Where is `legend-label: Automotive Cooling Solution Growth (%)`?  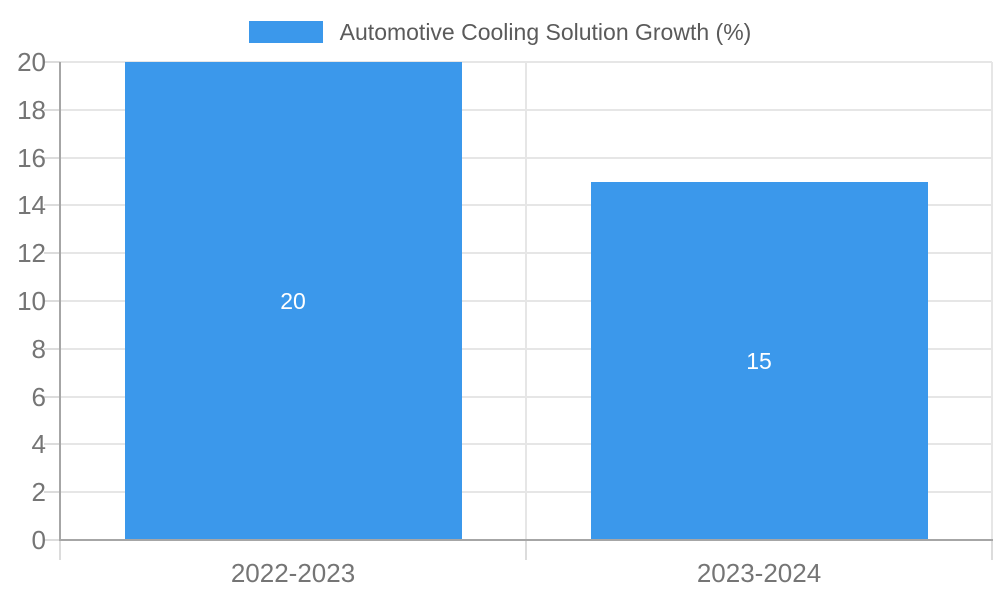
legend-label: Automotive Cooling Solution Growth (%) is located at coordinates (545, 32).